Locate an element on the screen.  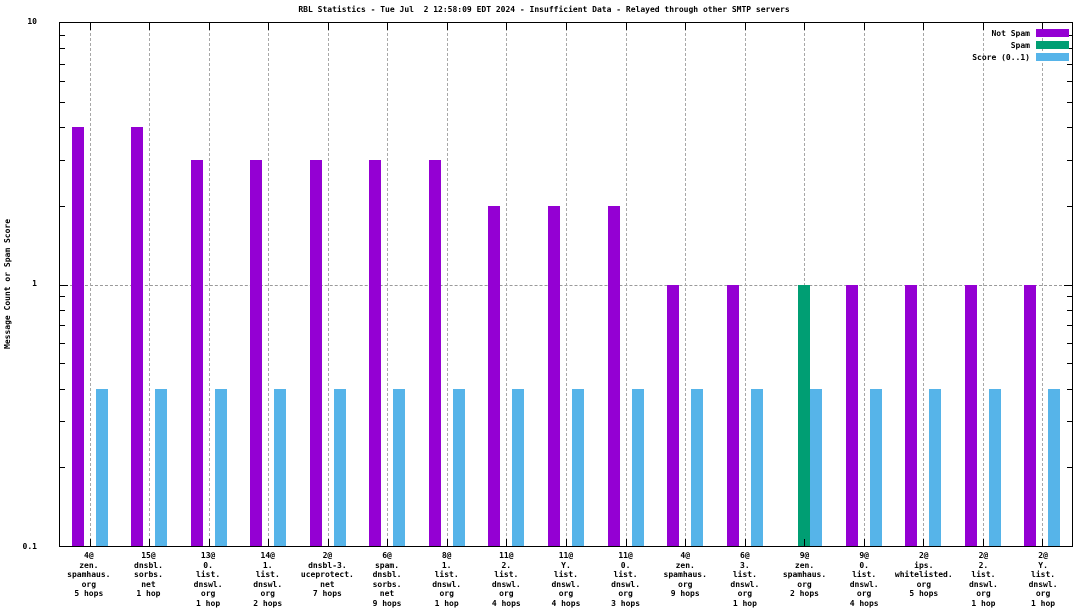
legend-label-not-spam: Not Spam is located at coordinates (1010, 33).